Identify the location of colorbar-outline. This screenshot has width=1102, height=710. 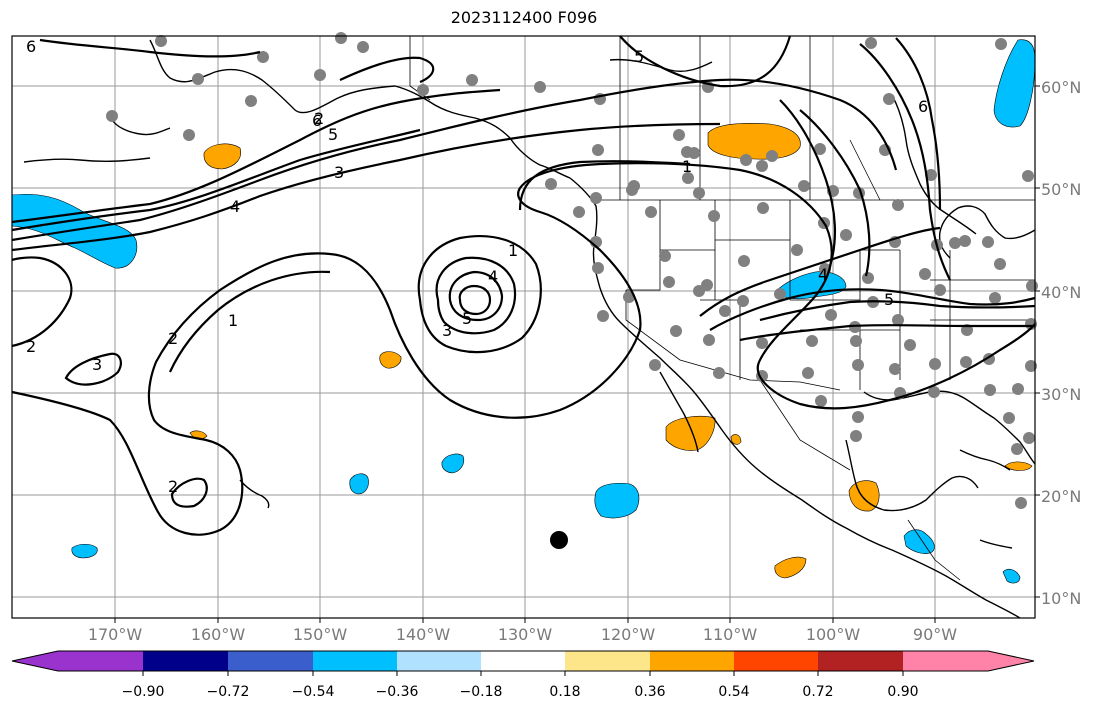
(523, 661).